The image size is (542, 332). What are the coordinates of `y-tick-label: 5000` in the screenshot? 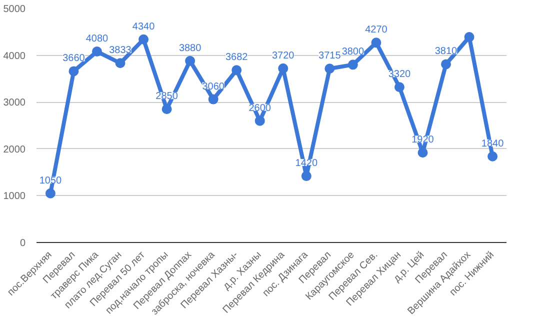 It's located at (14, 9).